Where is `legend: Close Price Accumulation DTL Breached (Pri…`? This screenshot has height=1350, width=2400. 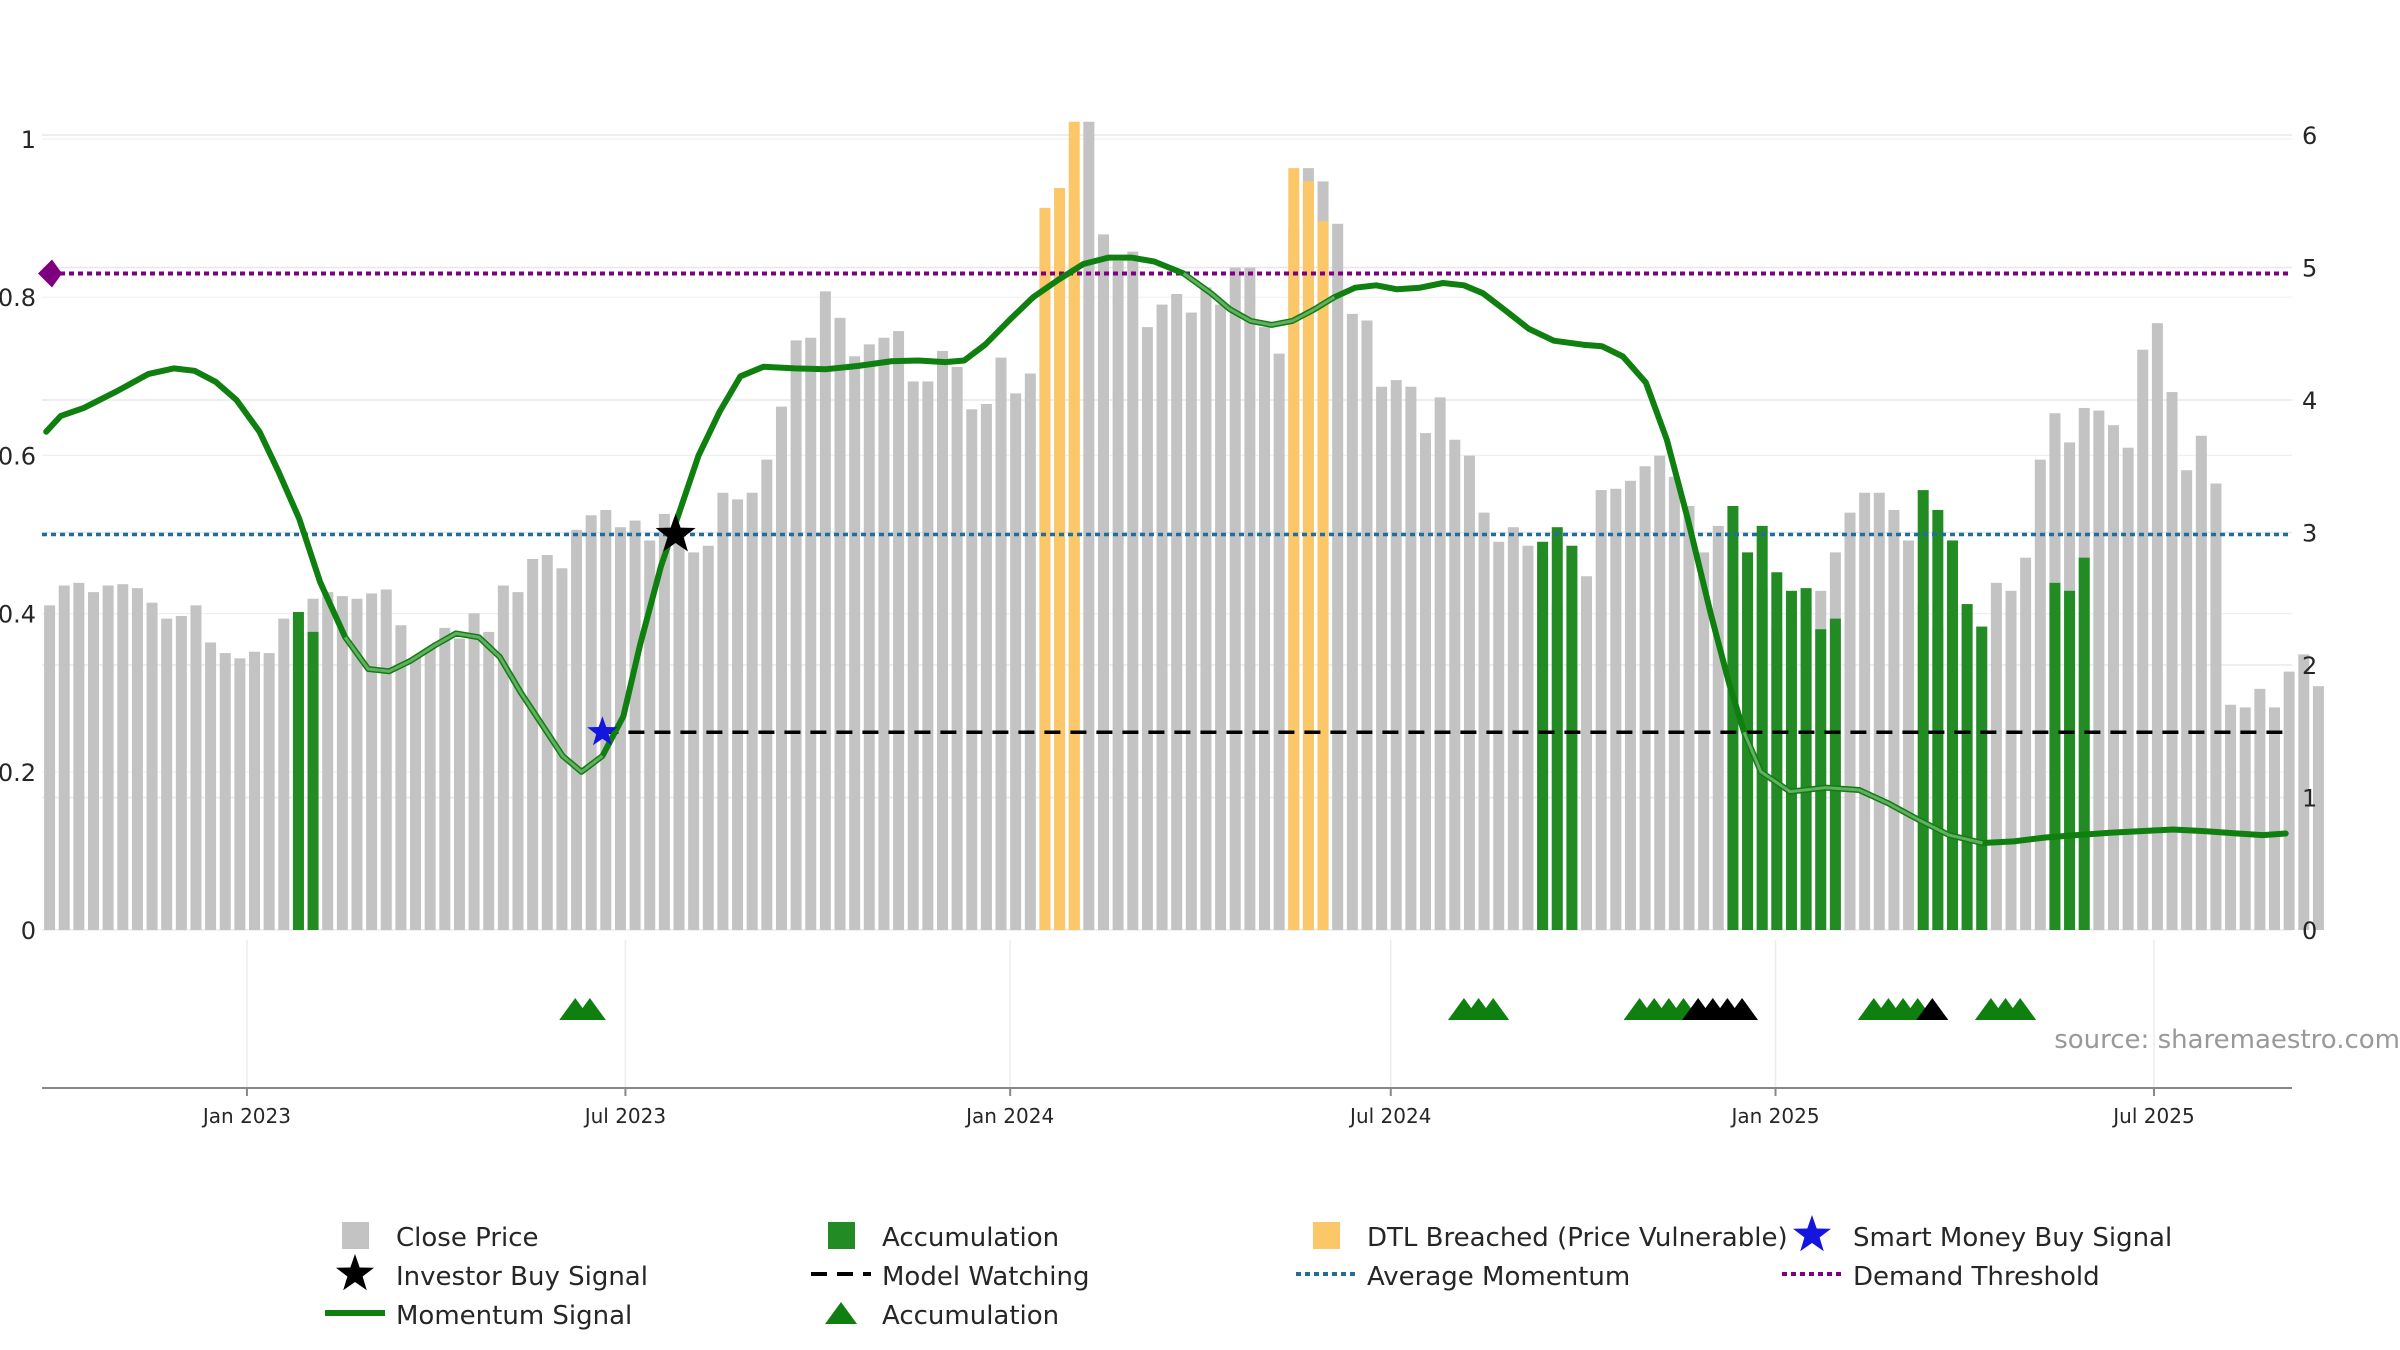 legend: Close Price Accumulation DTL Breached (Pri… is located at coordinates (1248, 1273).